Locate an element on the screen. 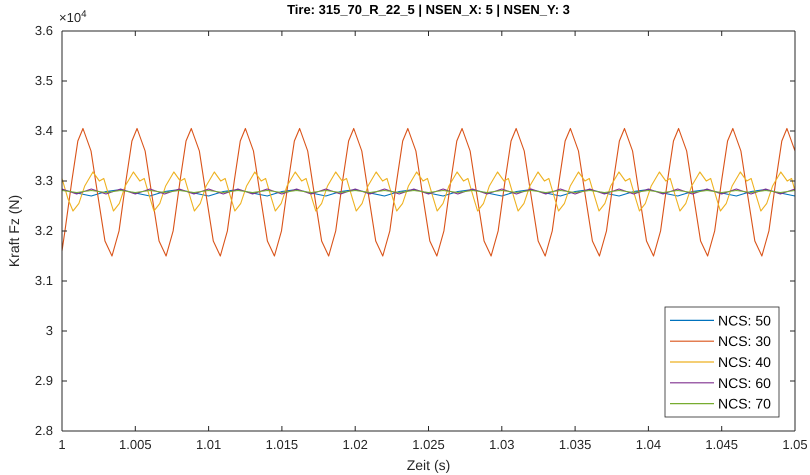 Image resolution: width=810 pixels, height=475 pixels. x-tick-label: 1.005 is located at coordinates (135, 444).